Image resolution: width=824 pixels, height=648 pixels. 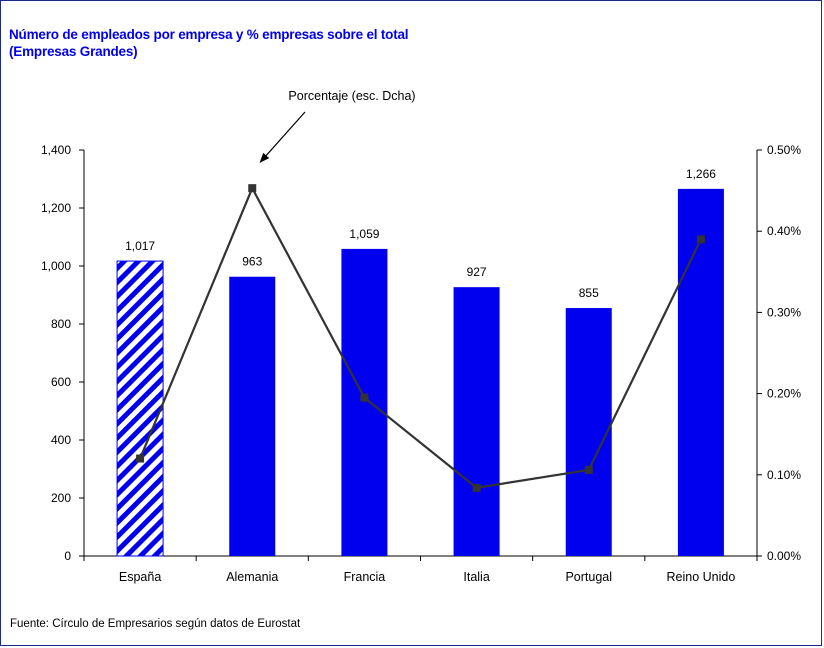 I want to click on right-tick-label: 0.20%, so click(x=784, y=394).